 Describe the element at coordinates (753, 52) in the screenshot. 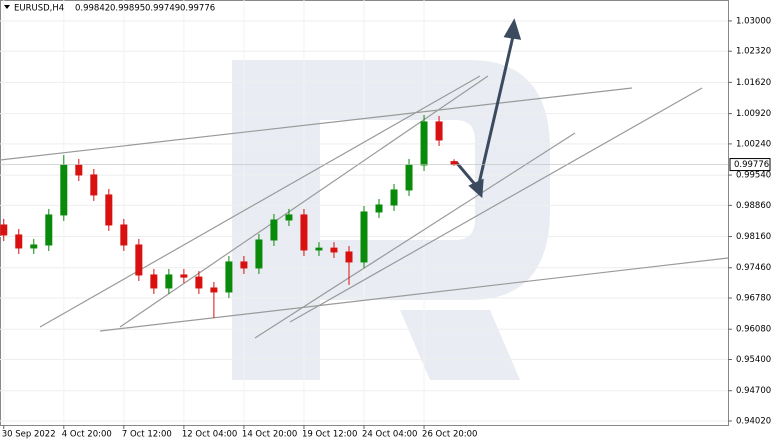

I see `y-tick-label: 1.02320` at that location.